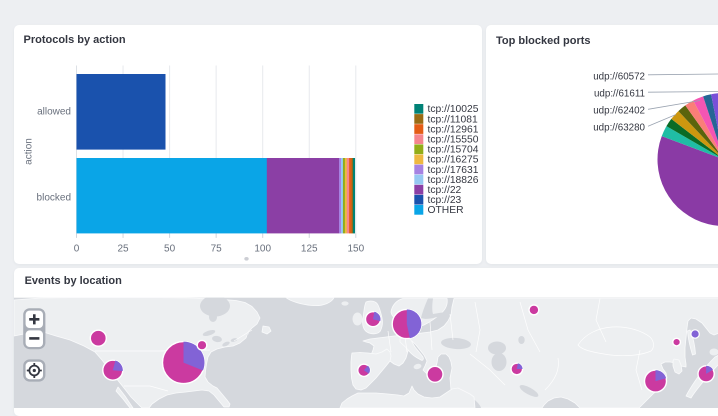 The image size is (718, 416). What do you see at coordinates (217, 248) in the screenshot?
I see `svg-text: 75` at bounding box center [217, 248].